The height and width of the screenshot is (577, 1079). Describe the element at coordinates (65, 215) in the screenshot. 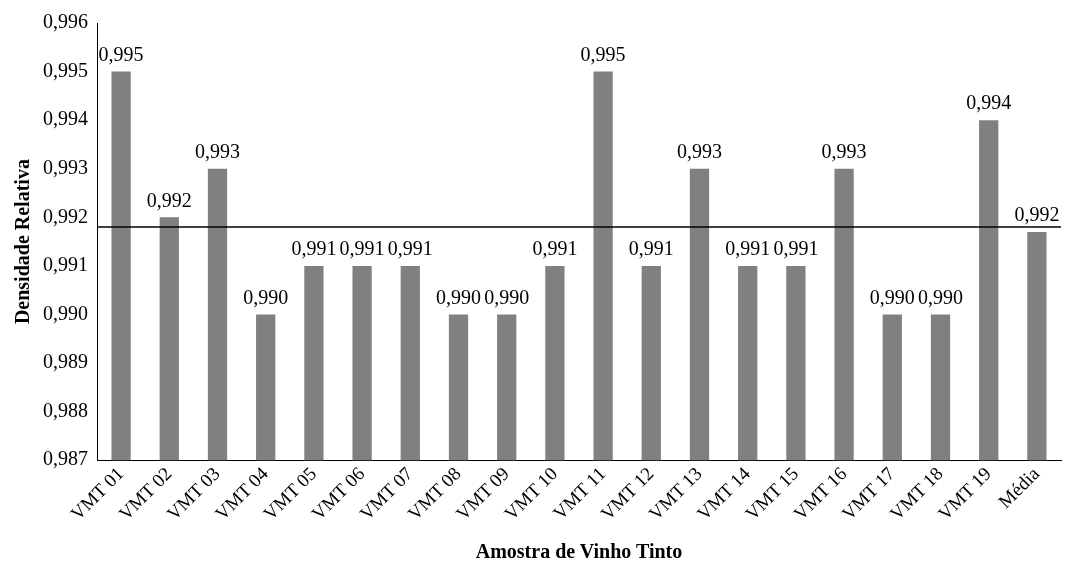

I see `y-tick-label: 0,992` at that location.